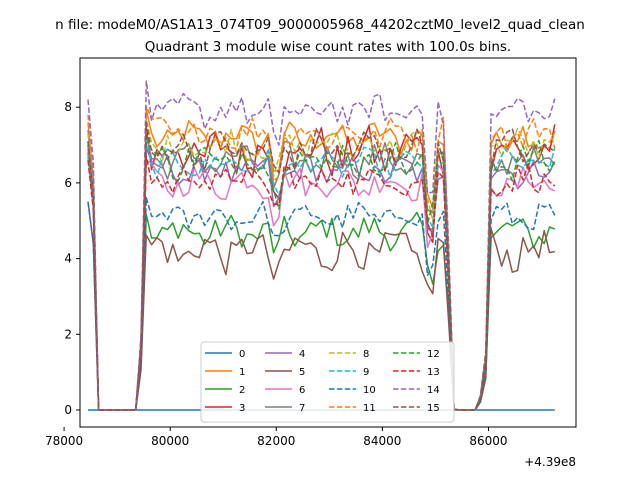 The image size is (640, 480). Describe the element at coordinates (433, 354) in the screenshot. I see `legend-label-12: 12` at that location.